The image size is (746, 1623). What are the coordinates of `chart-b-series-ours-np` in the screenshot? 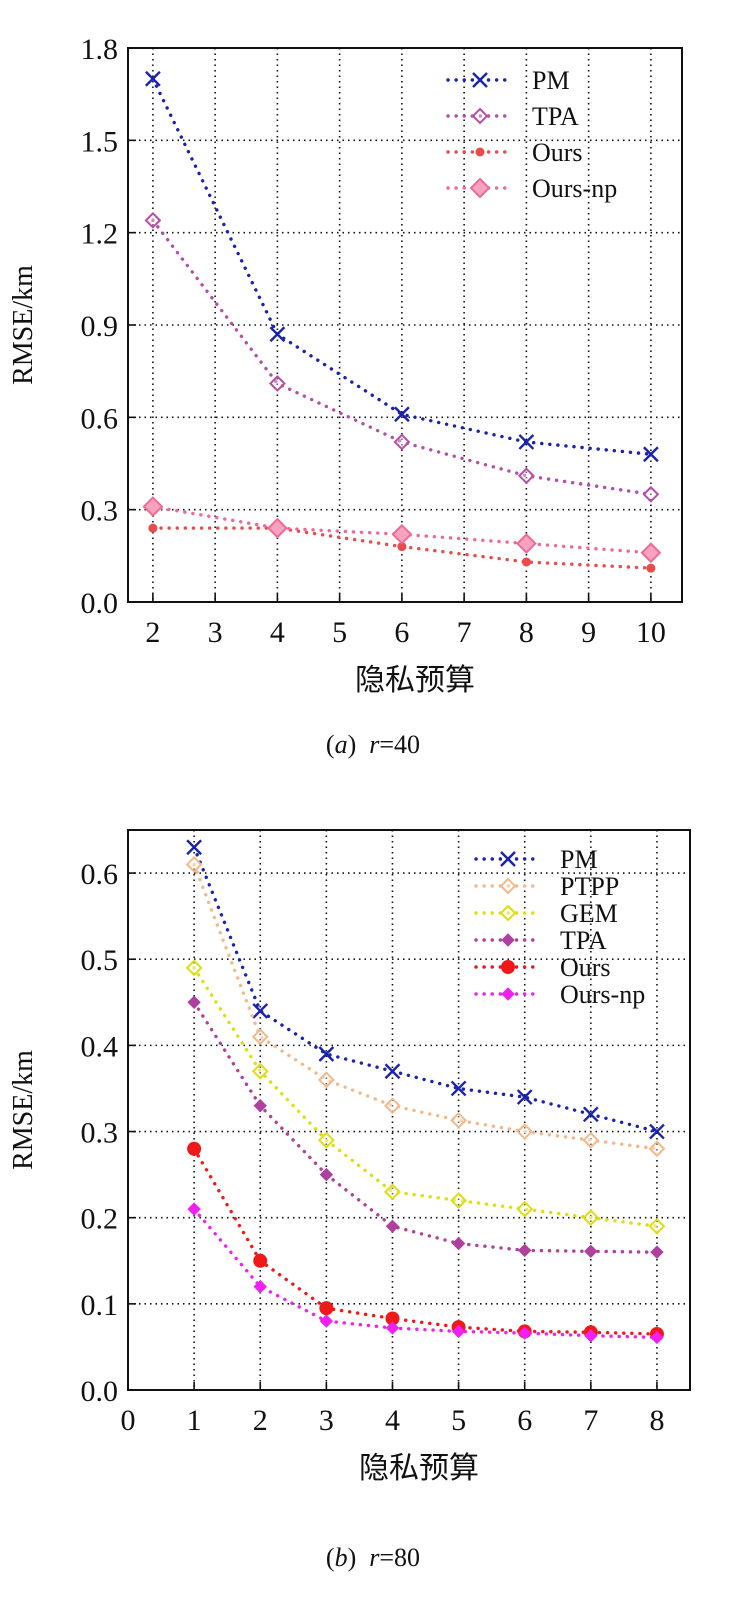 It's located at (425, 1273).